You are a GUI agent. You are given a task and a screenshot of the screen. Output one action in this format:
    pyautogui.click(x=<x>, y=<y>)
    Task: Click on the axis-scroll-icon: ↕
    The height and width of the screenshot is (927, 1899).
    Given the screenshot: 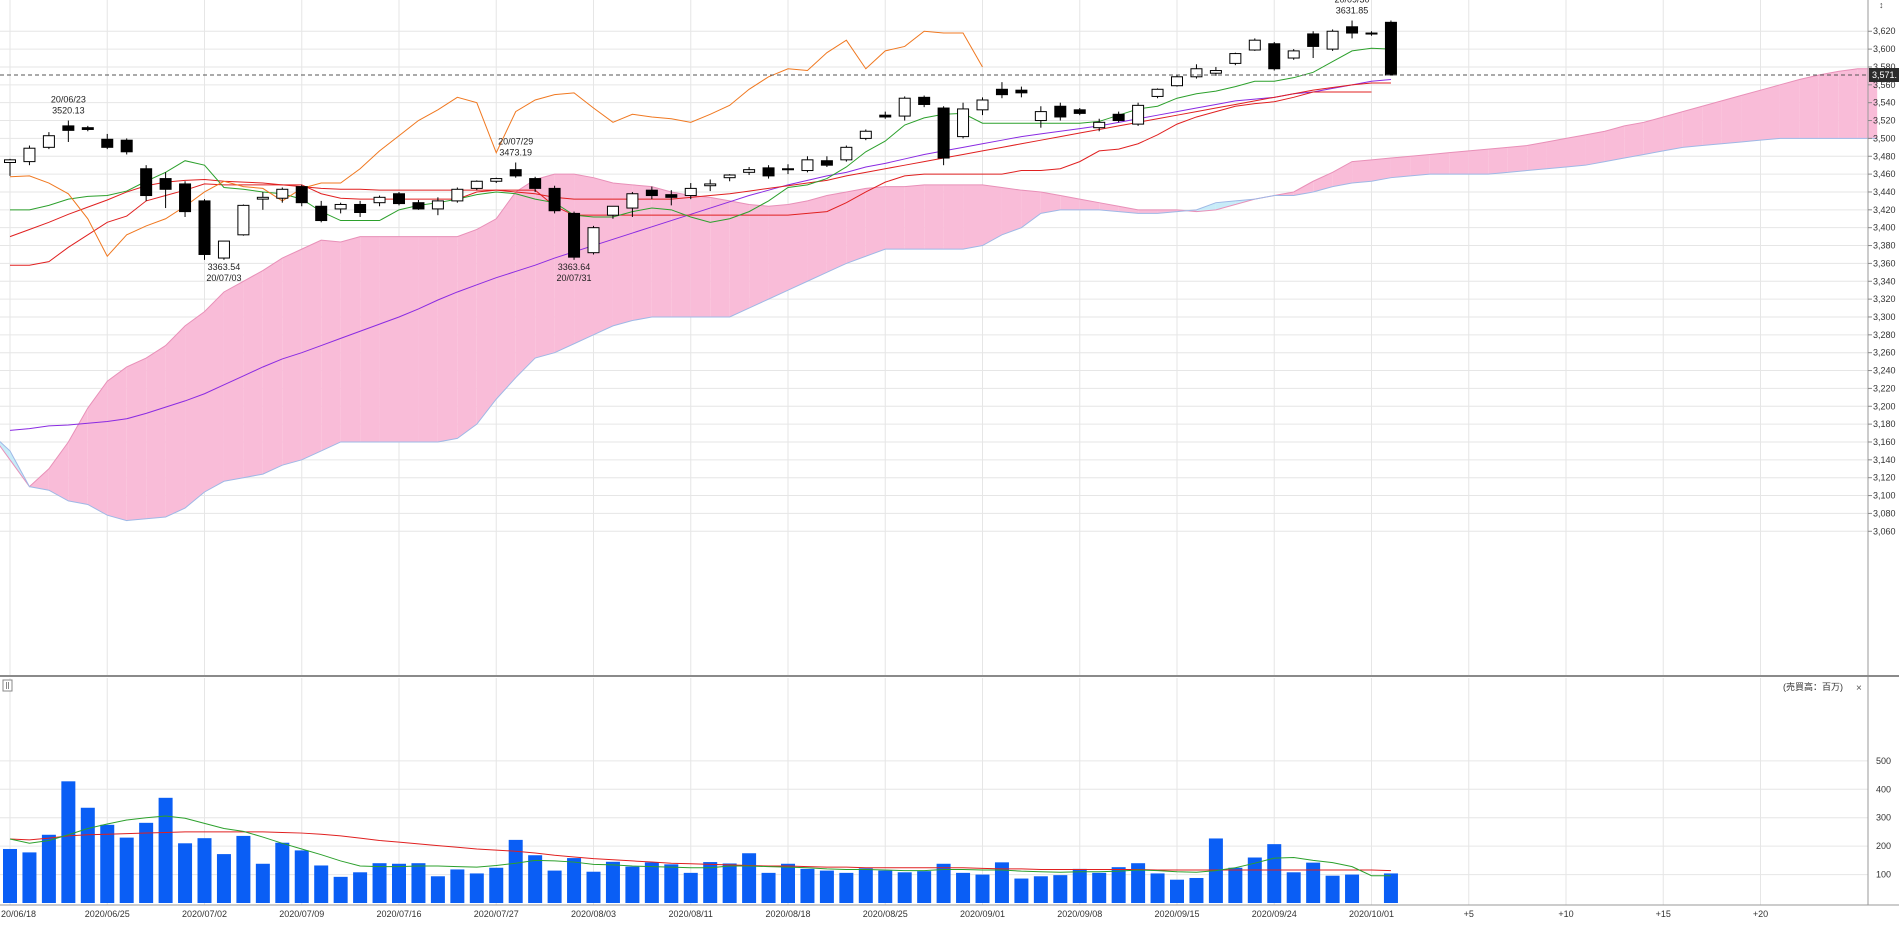 What is the action you would take?
    pyautogui.click(x=1881, y=5)
    